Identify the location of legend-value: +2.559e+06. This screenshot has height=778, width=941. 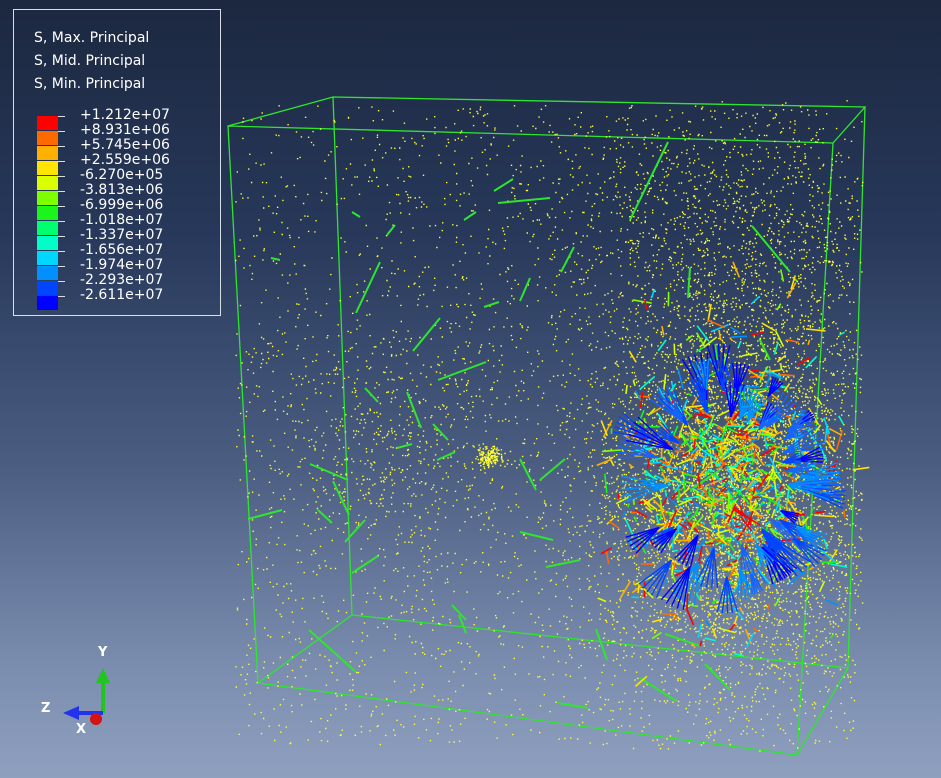
(125, 160).